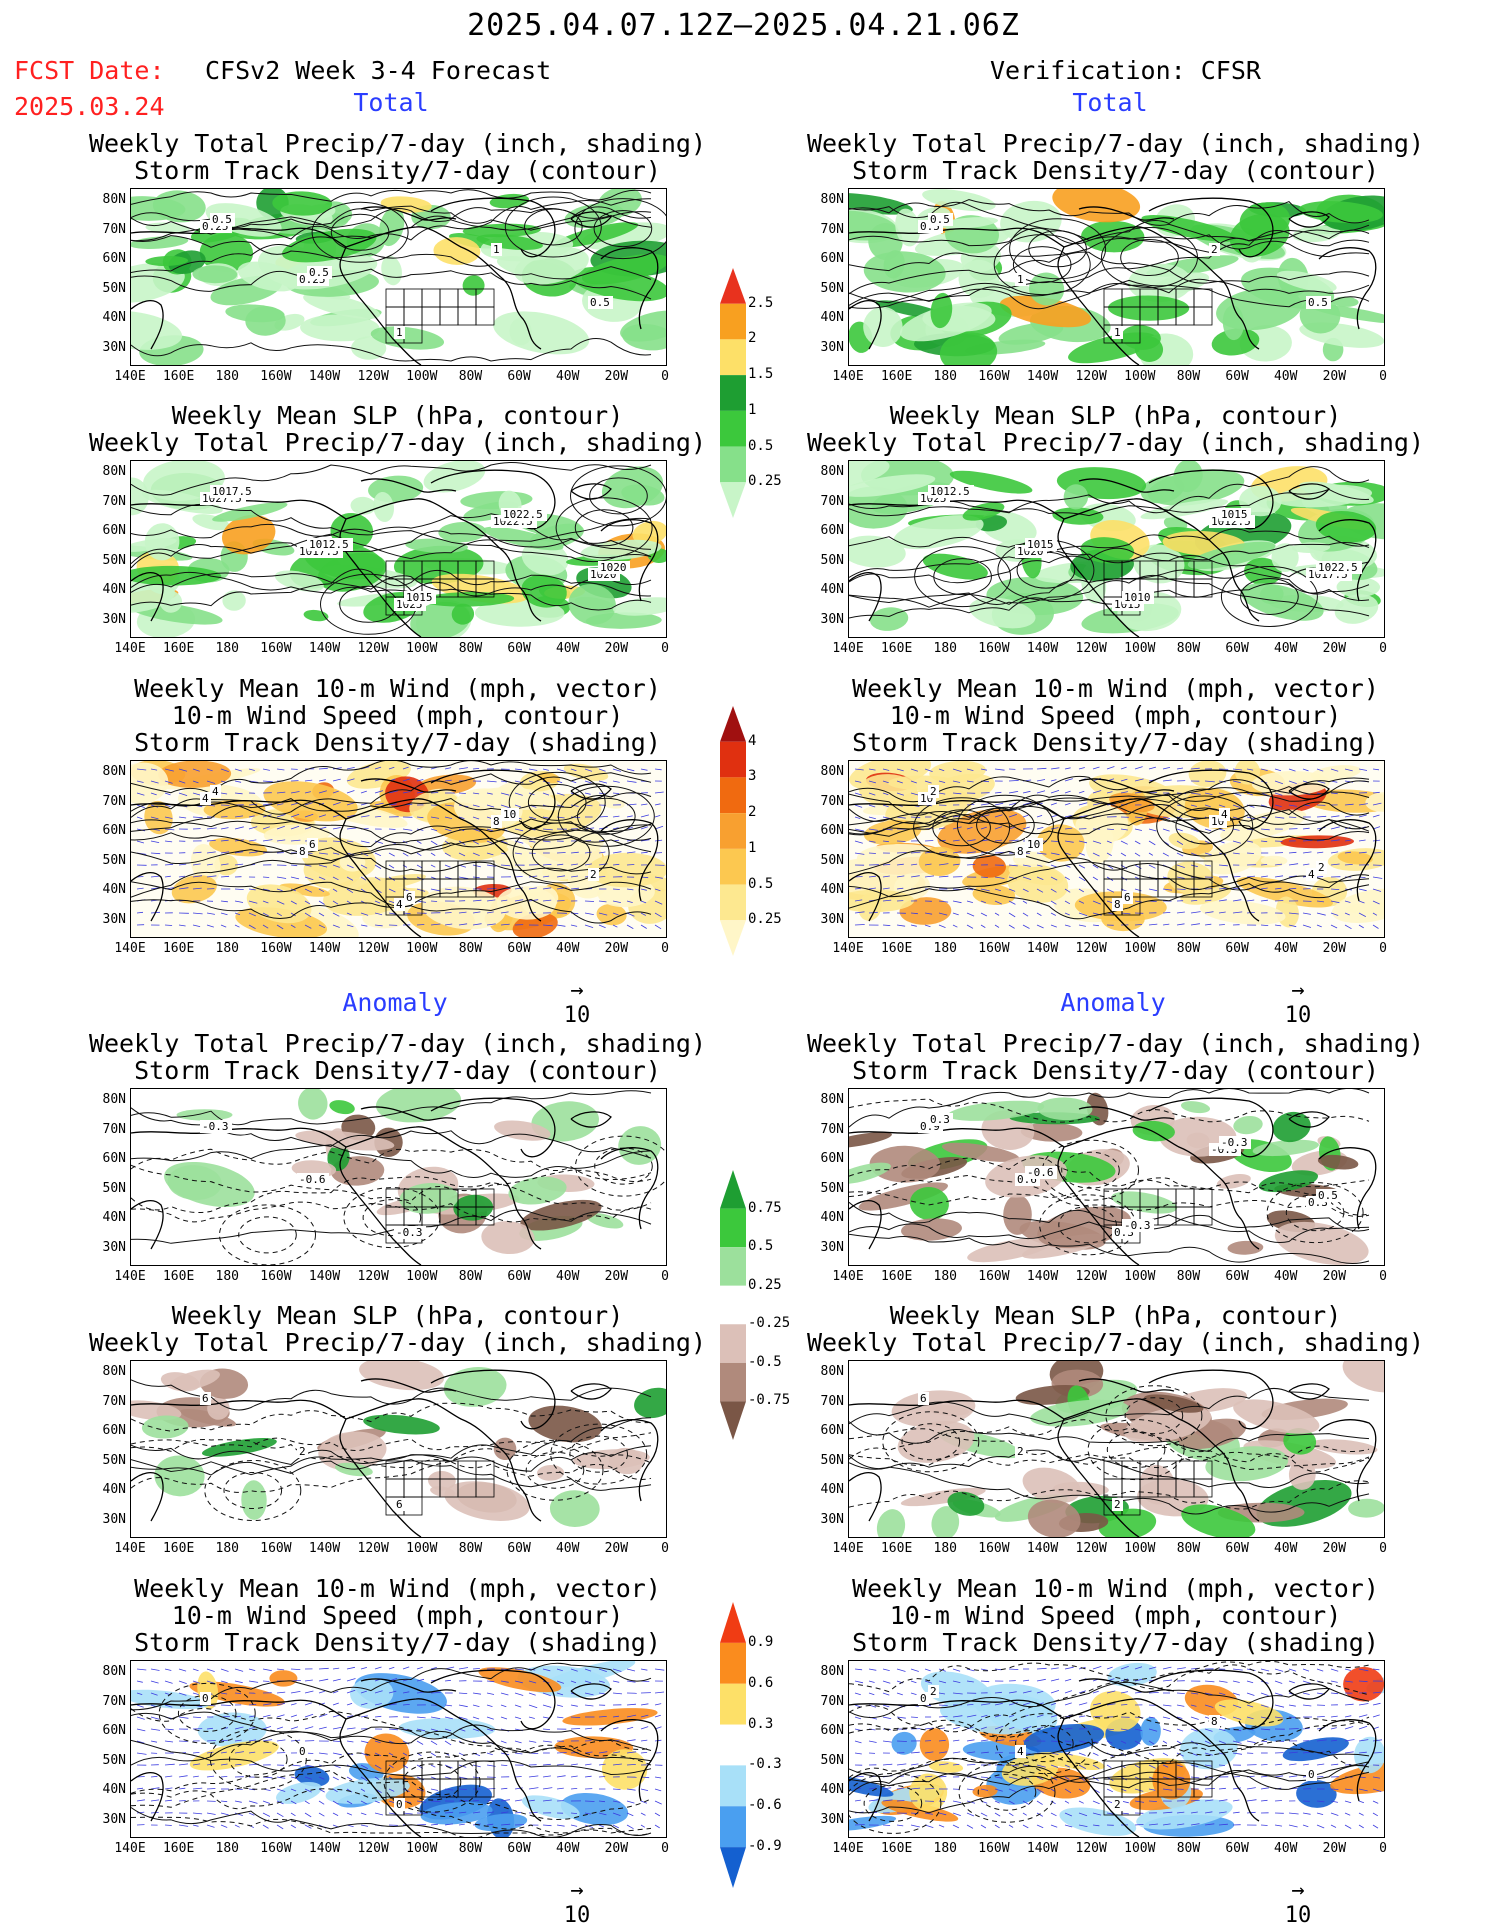  What do you see at coordinates (752, 812) in the screenshot?
I see `colorbar-tick-label: 2` at bounding box center [752, 812].